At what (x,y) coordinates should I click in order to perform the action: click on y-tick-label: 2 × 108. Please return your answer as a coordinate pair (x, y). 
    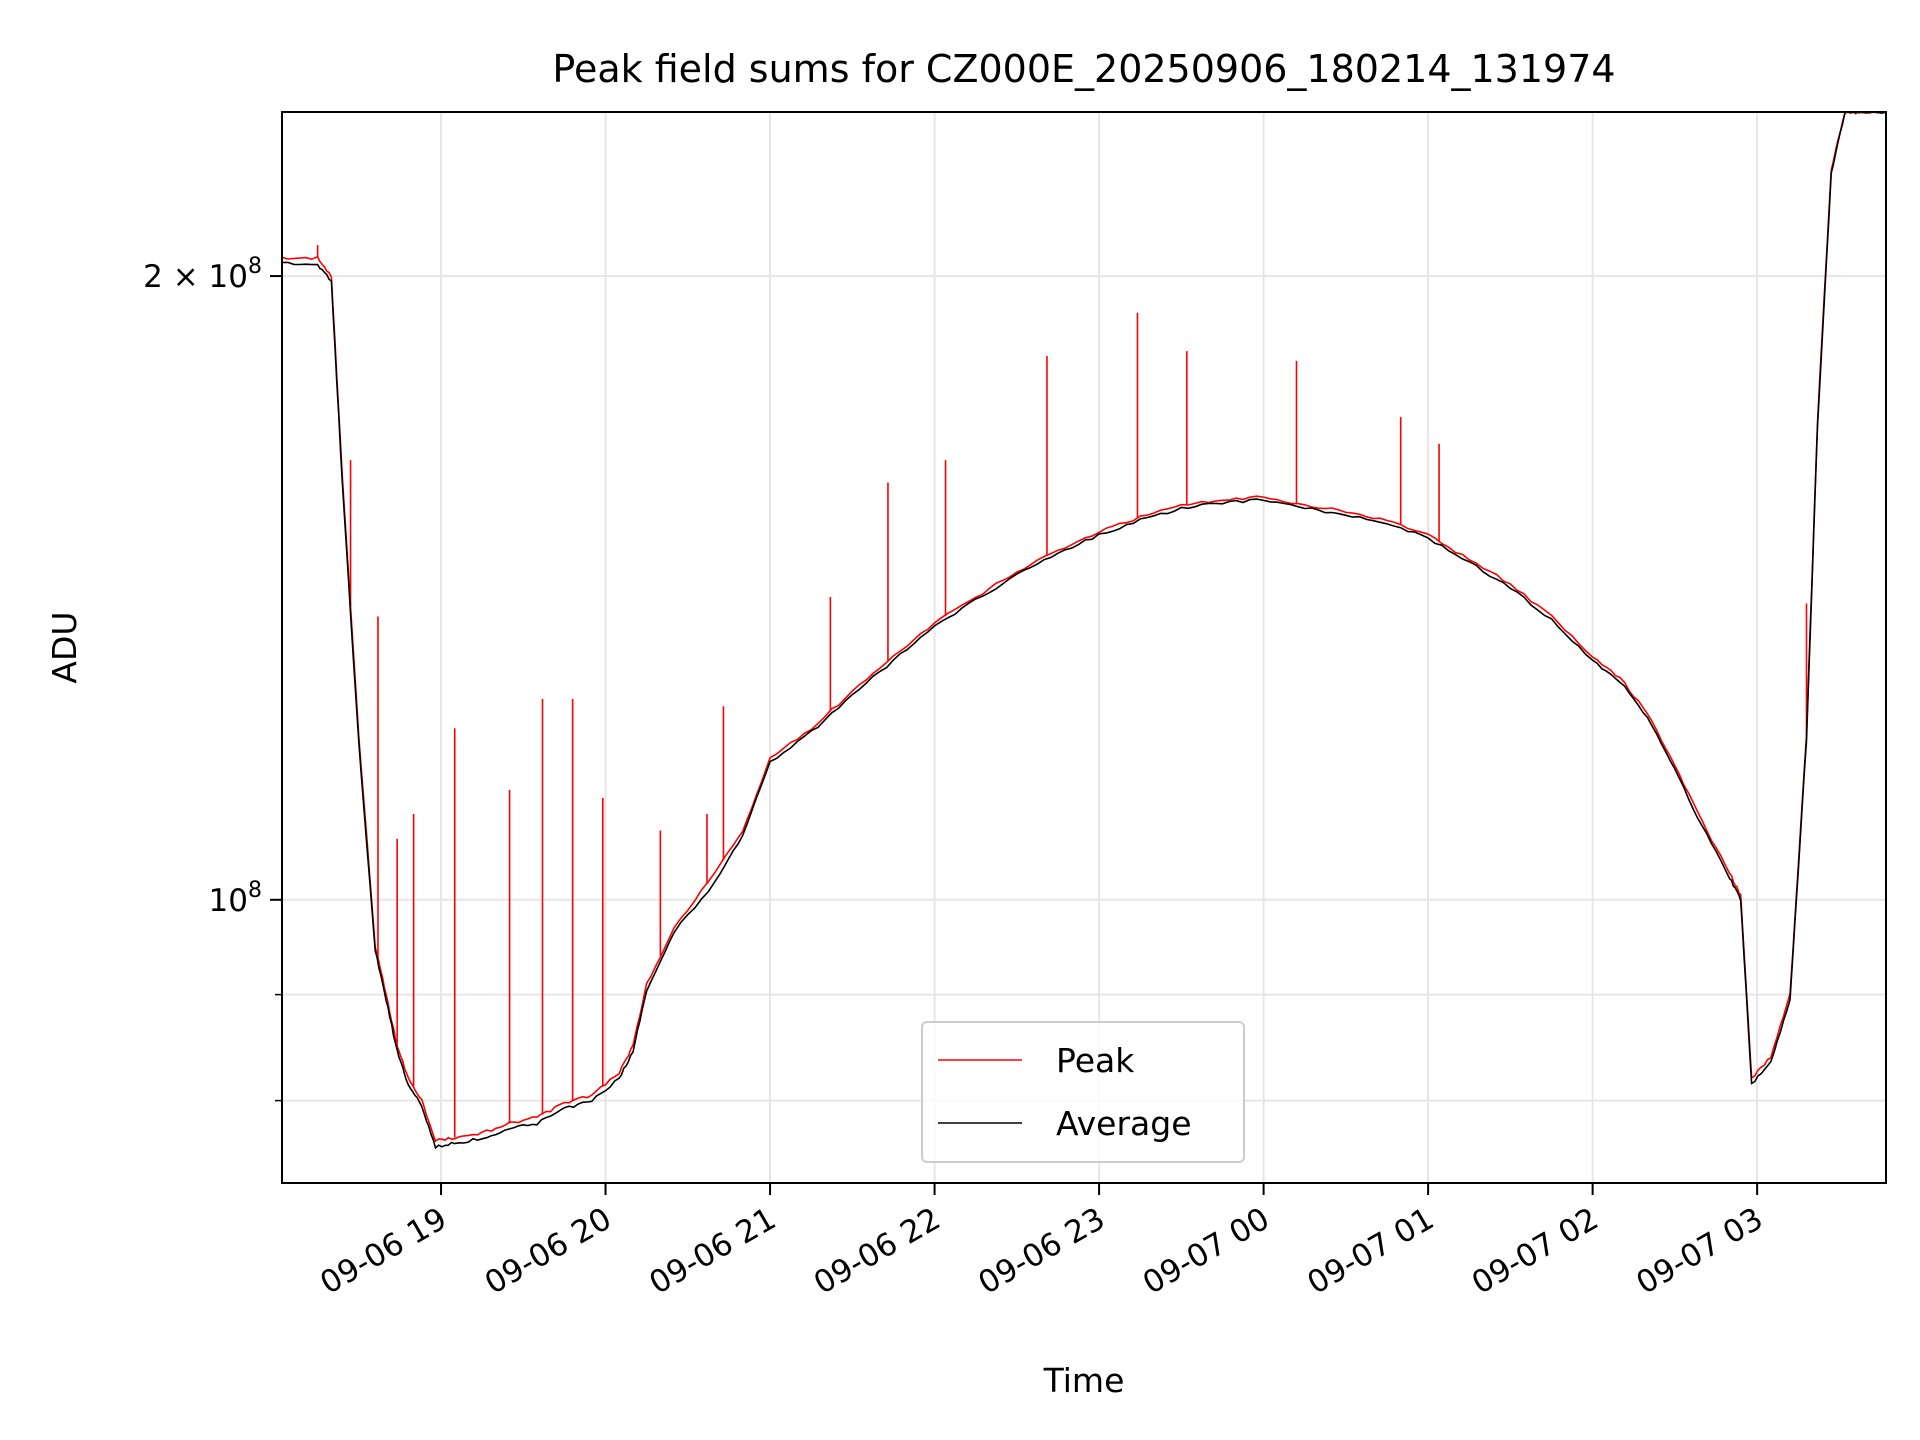
    Looking at the image, I should click on (202, 274).